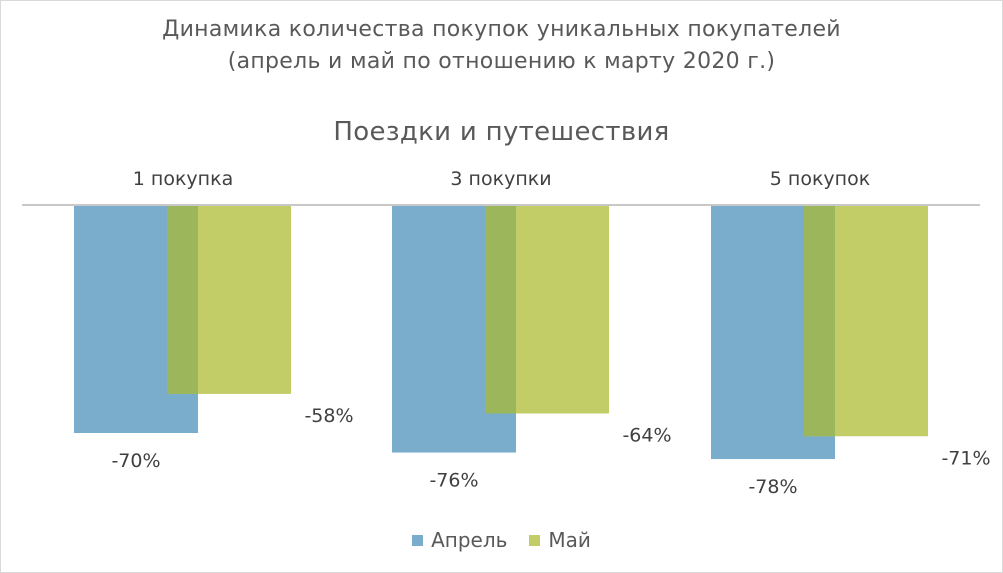  Describe the element at coordinates (820, 179) in the screenshot. I see `category-label: 5 покупок` at that location.